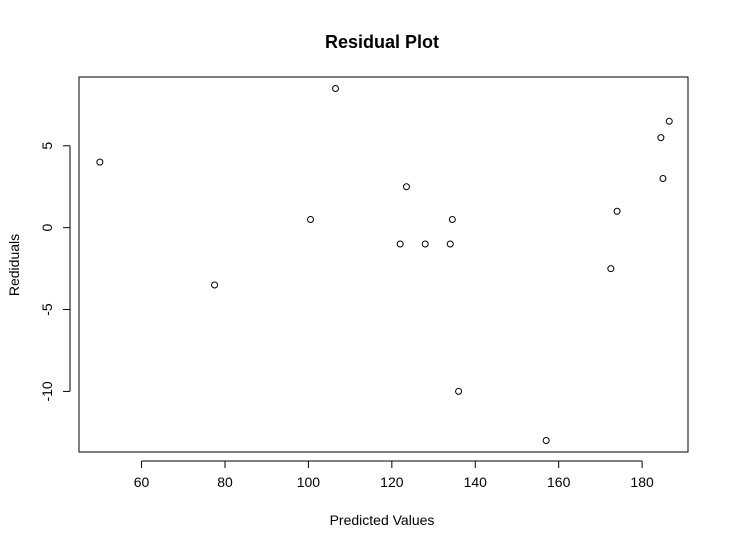 The height and width of the screenshot is (550, 729). What do you see at coordinates (476, 482) in the screenshot?
I see `x-tick-label: 140` at bounding box center [476, 482].